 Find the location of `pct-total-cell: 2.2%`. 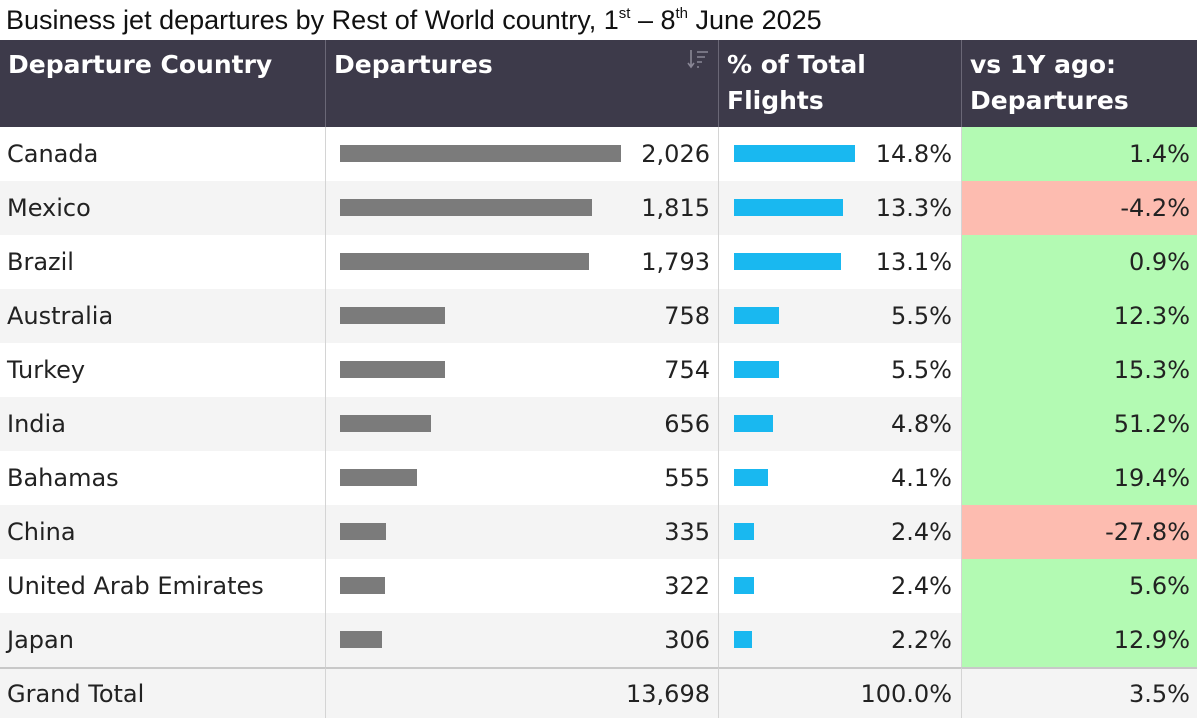

pct-total-cell: 2.2% is located at coordinates (839, 640).